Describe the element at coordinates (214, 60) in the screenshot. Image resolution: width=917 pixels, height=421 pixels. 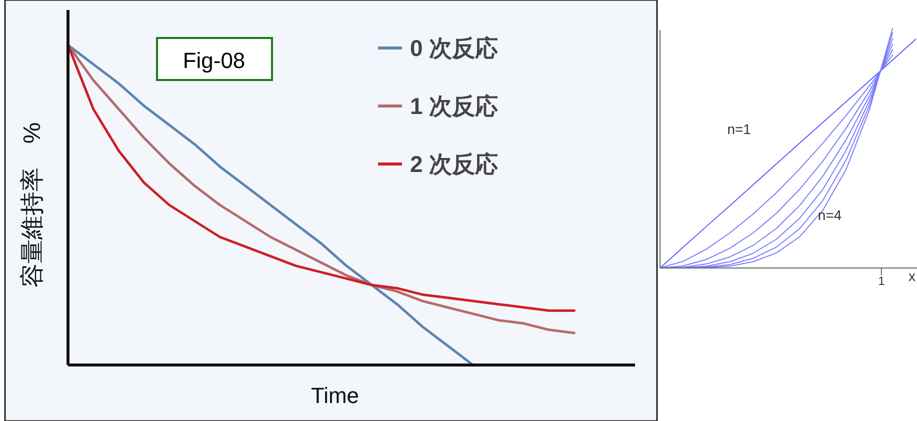
I see `annotation: Fig-08` at that location.